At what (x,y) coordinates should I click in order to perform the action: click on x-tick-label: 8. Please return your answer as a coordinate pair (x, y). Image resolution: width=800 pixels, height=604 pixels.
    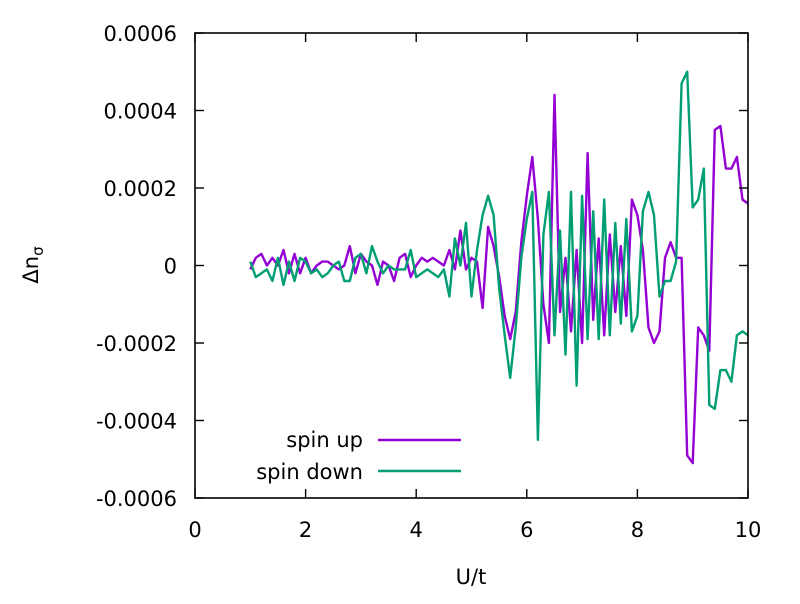
    Looking at the image, I should click on (637, 530).